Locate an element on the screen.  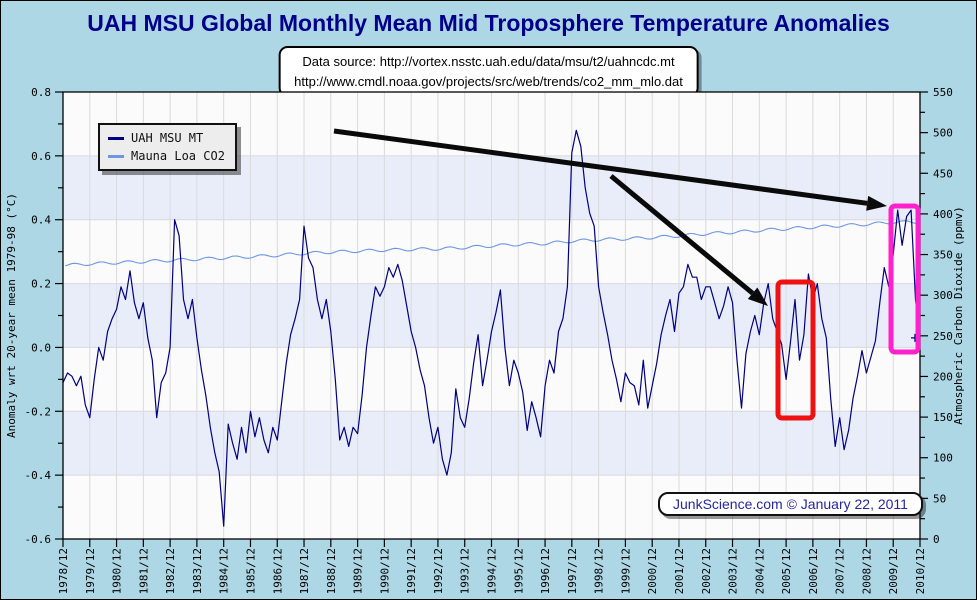
y-left-tick-label: 0.8 is located at coordinates (41, 92).